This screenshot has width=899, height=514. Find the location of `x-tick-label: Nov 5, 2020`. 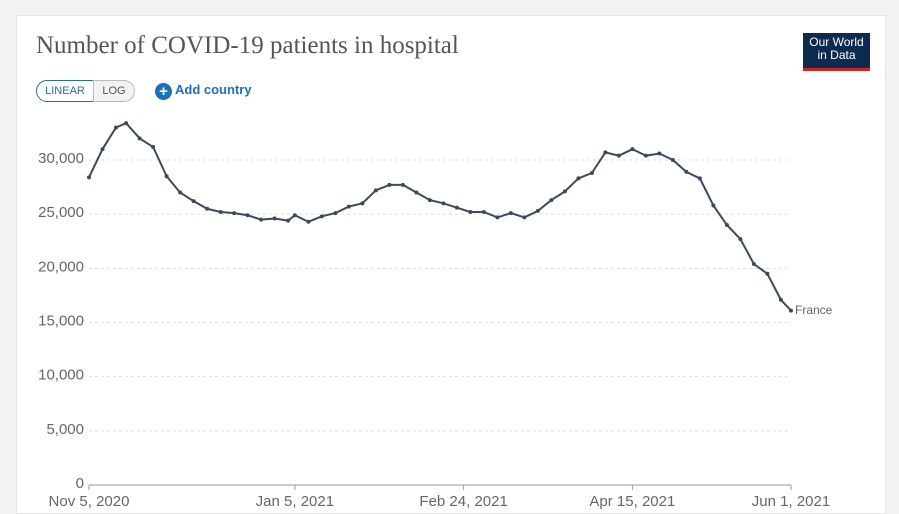

x-tick-label: Nov 5, 2020 is located at coordinates (89, 501).